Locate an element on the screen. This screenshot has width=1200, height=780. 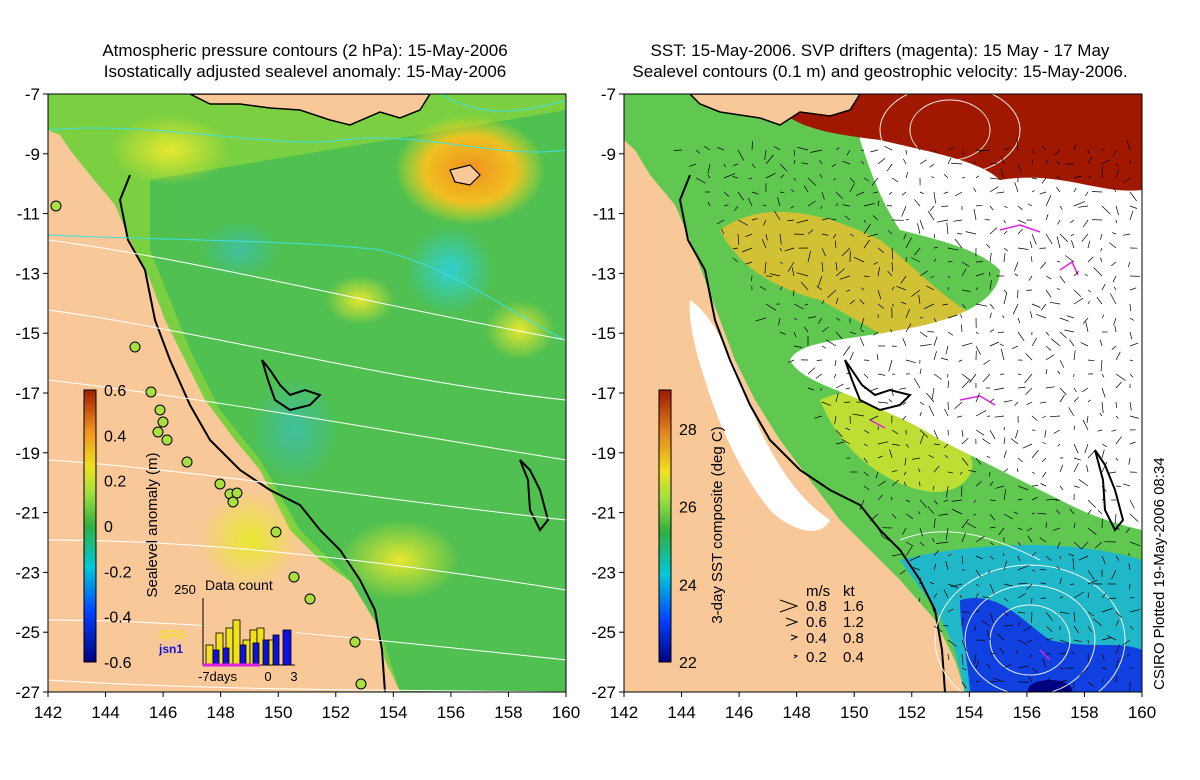
sla-colorbar is located at coordinates (90, 526).